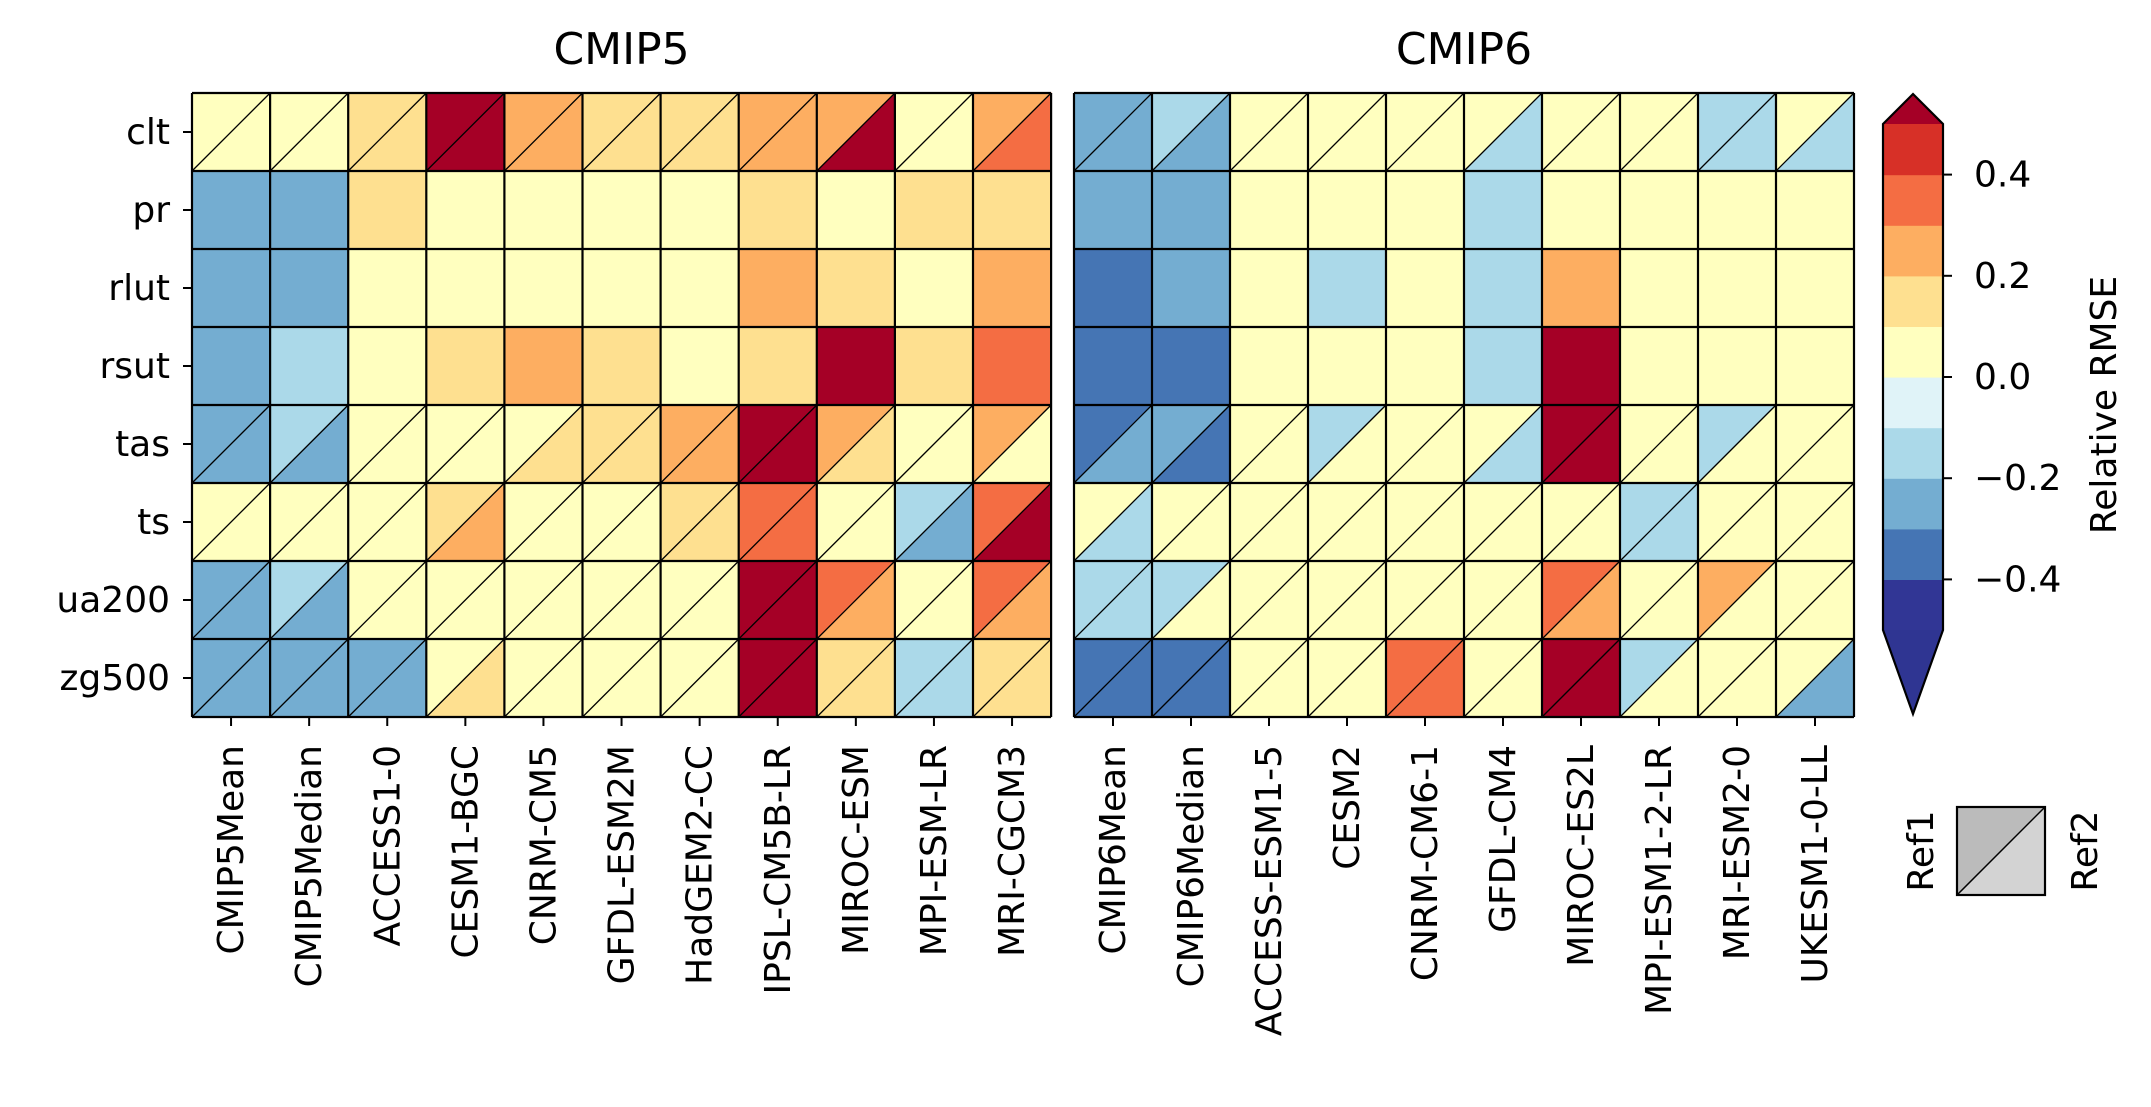 This screenshot has width=2151, height=1107. Describe the element at coordinates (934, 850) in the screenshot. I see `column-label: MPI-ESM-LR` at that location.